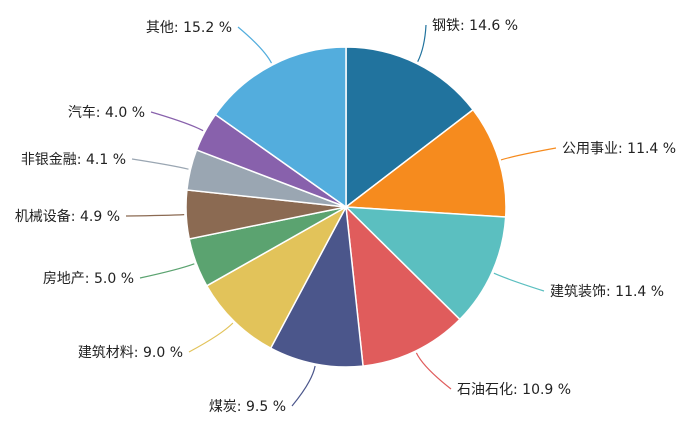 The height and width of the screenshot is (429, 700). What do you see at coordinates (514, 390) in the screenshot?
I see `slice-label-4: 石油石化: 10.9 %` at bounding box center [514, 390].